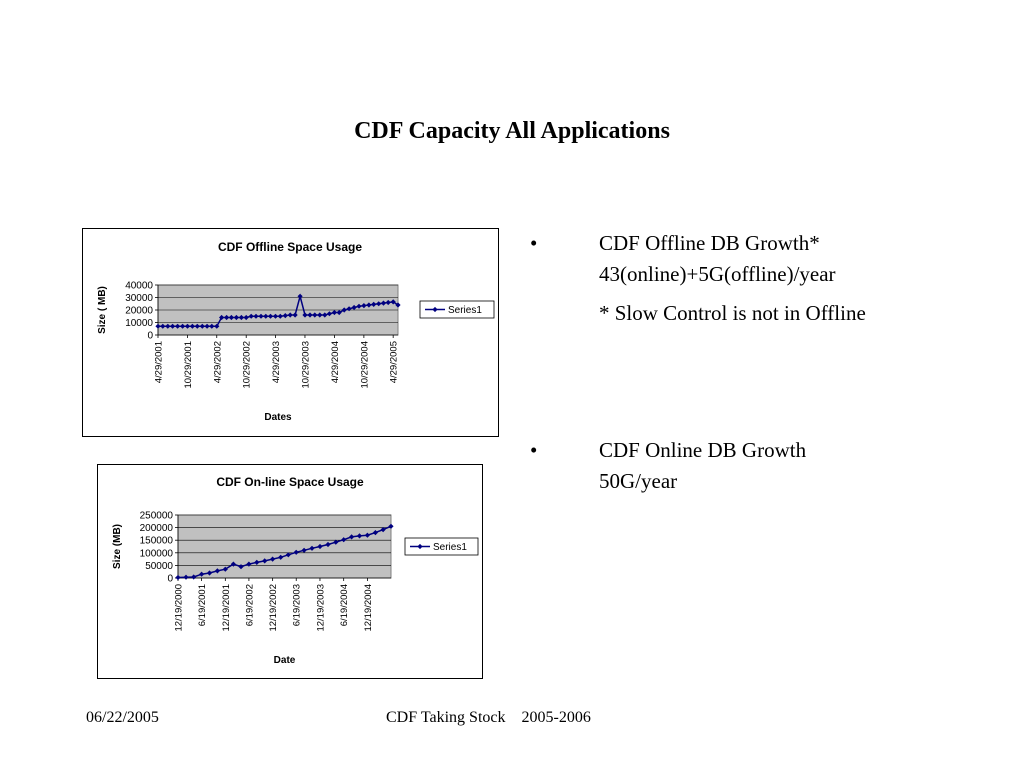 This screenshot has height=768, width=1024. Describe the element at coordinates (139, 298) in the screenshot. I see `y-tick-label: 30000` at that location.